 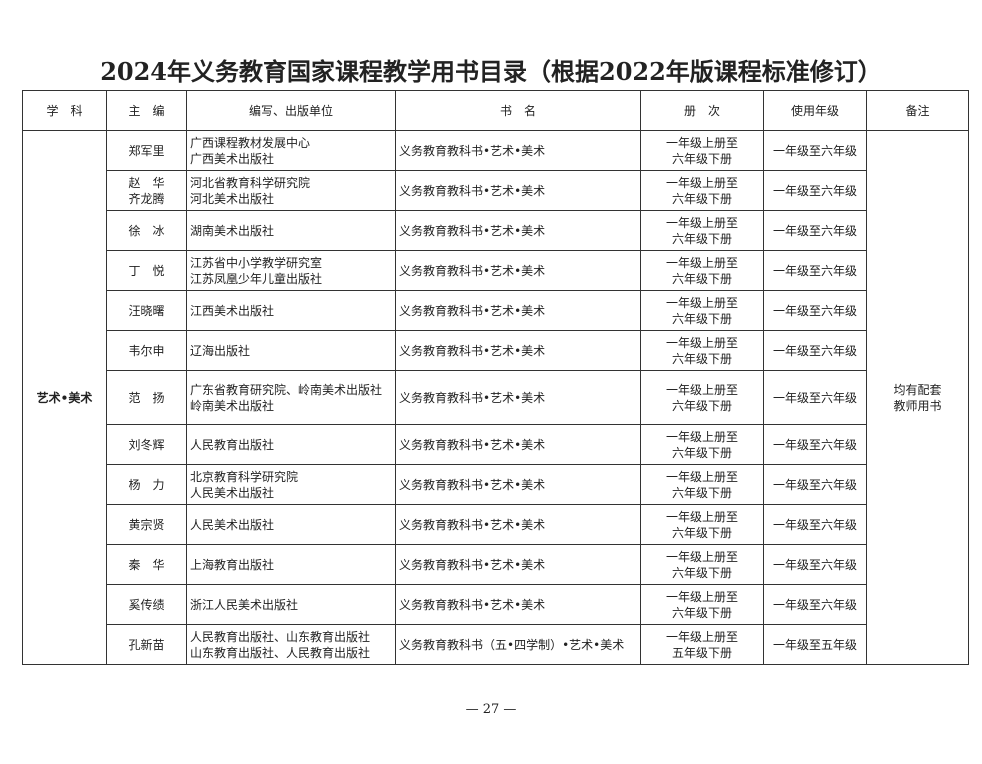 What do you see at coordinates (291, 524) in the screenshot?
I see `publisher-cell: 人民美术出版社` at bounding box center [291, 524].